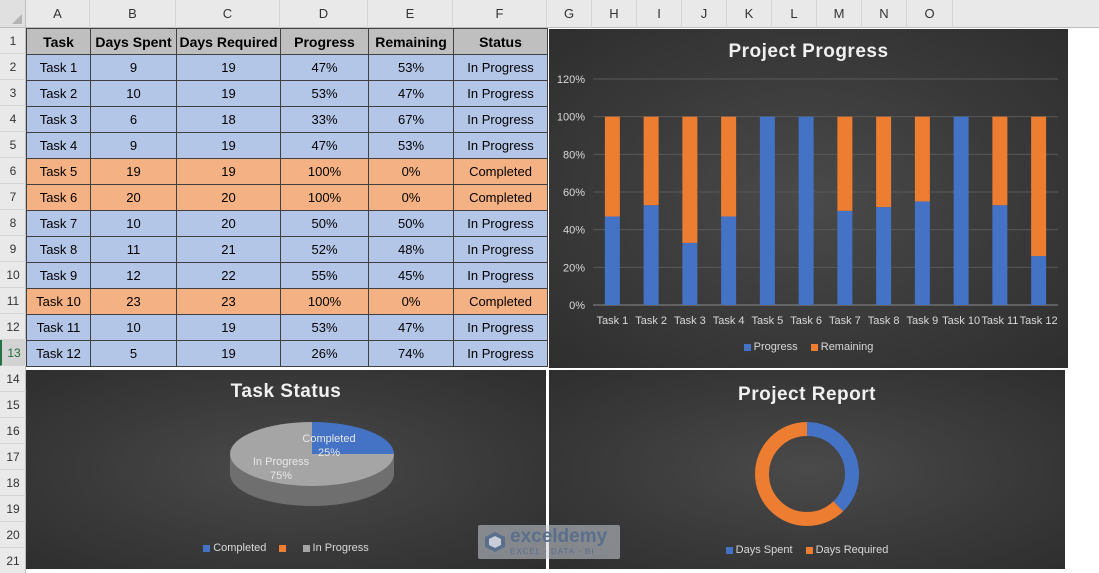 The height and width of the screenshot is (573, 1099). I want to click on header-cell-status: Status, so click(500, 41).